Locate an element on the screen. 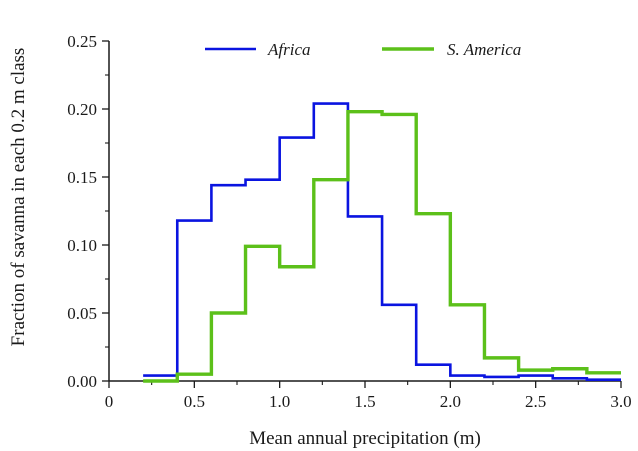 This screenshot has height=451, width=638. y-tick-label: 0.10 is located at coordinates (82, 245).